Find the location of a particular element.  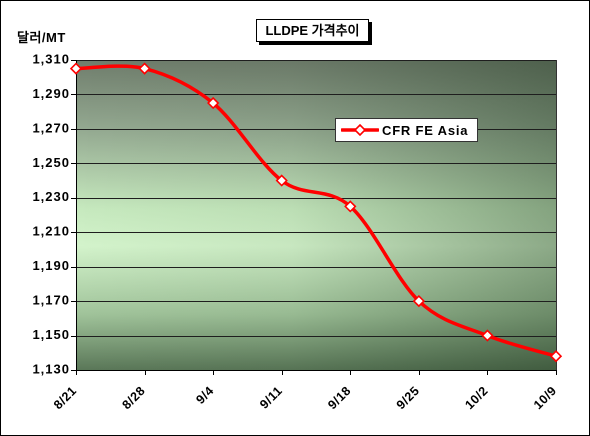

y-tick-label: 1,210 is located at coordinates (51, 231).